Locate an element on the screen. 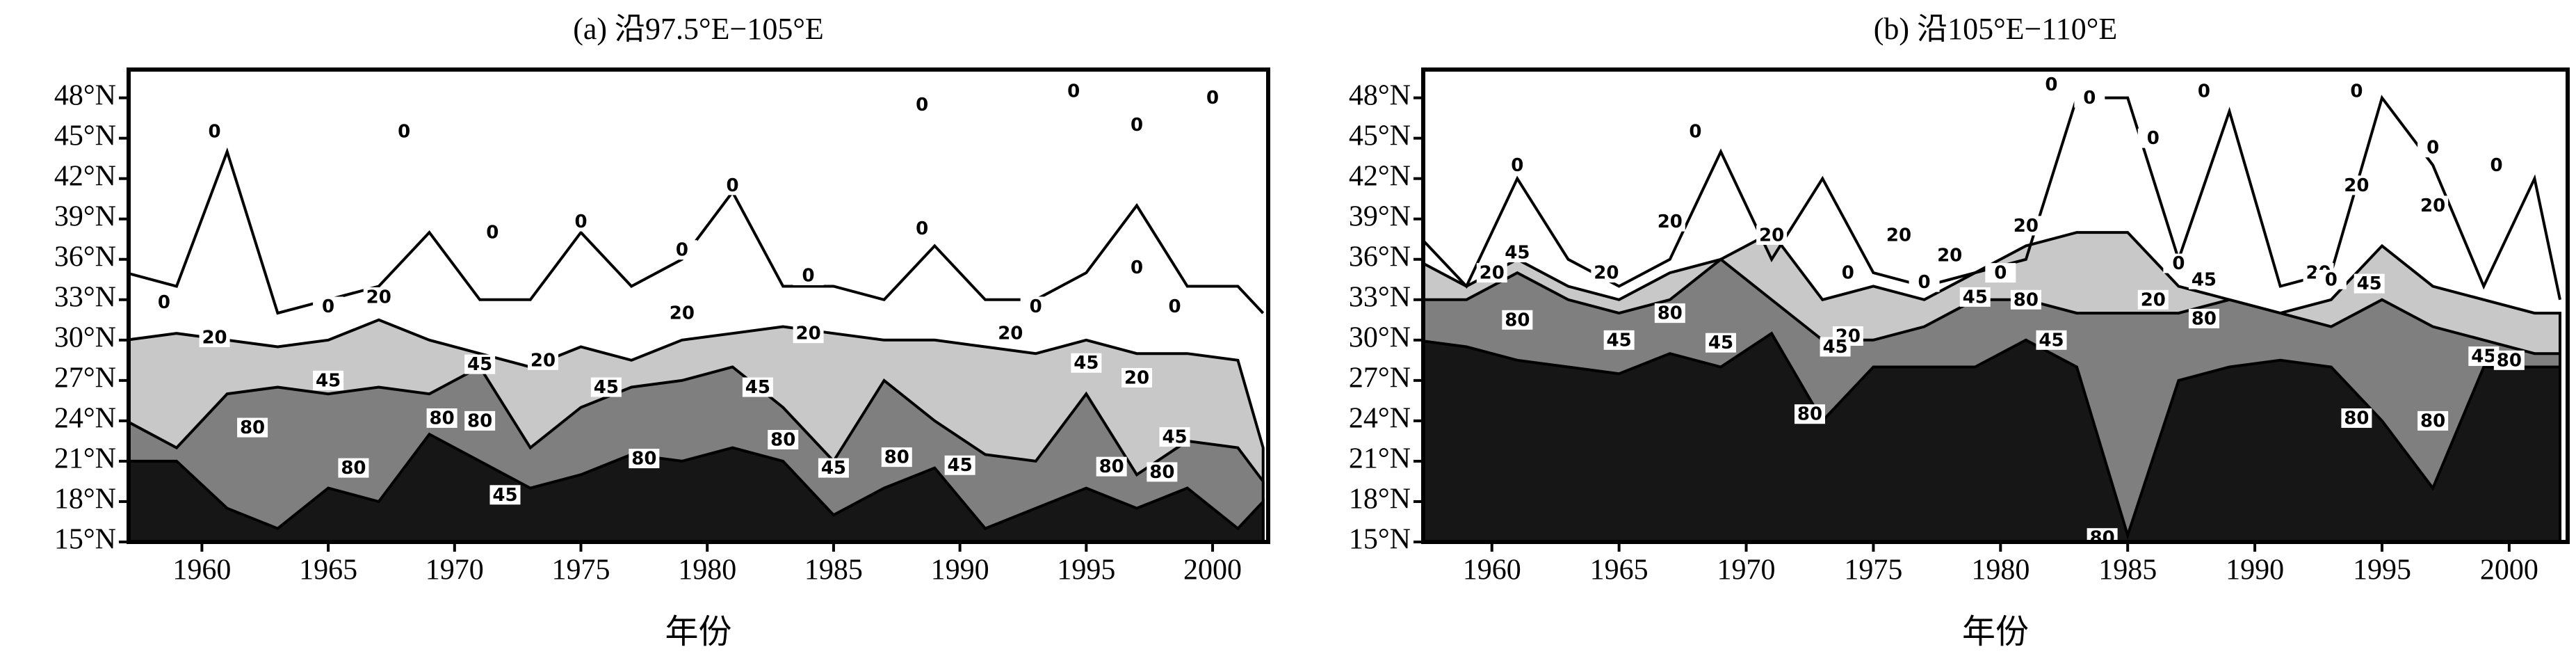 This screenshot has height=663, width=2576. chart-title: (b) 沿105°E−110°E is located at coordinates (1995, 29).